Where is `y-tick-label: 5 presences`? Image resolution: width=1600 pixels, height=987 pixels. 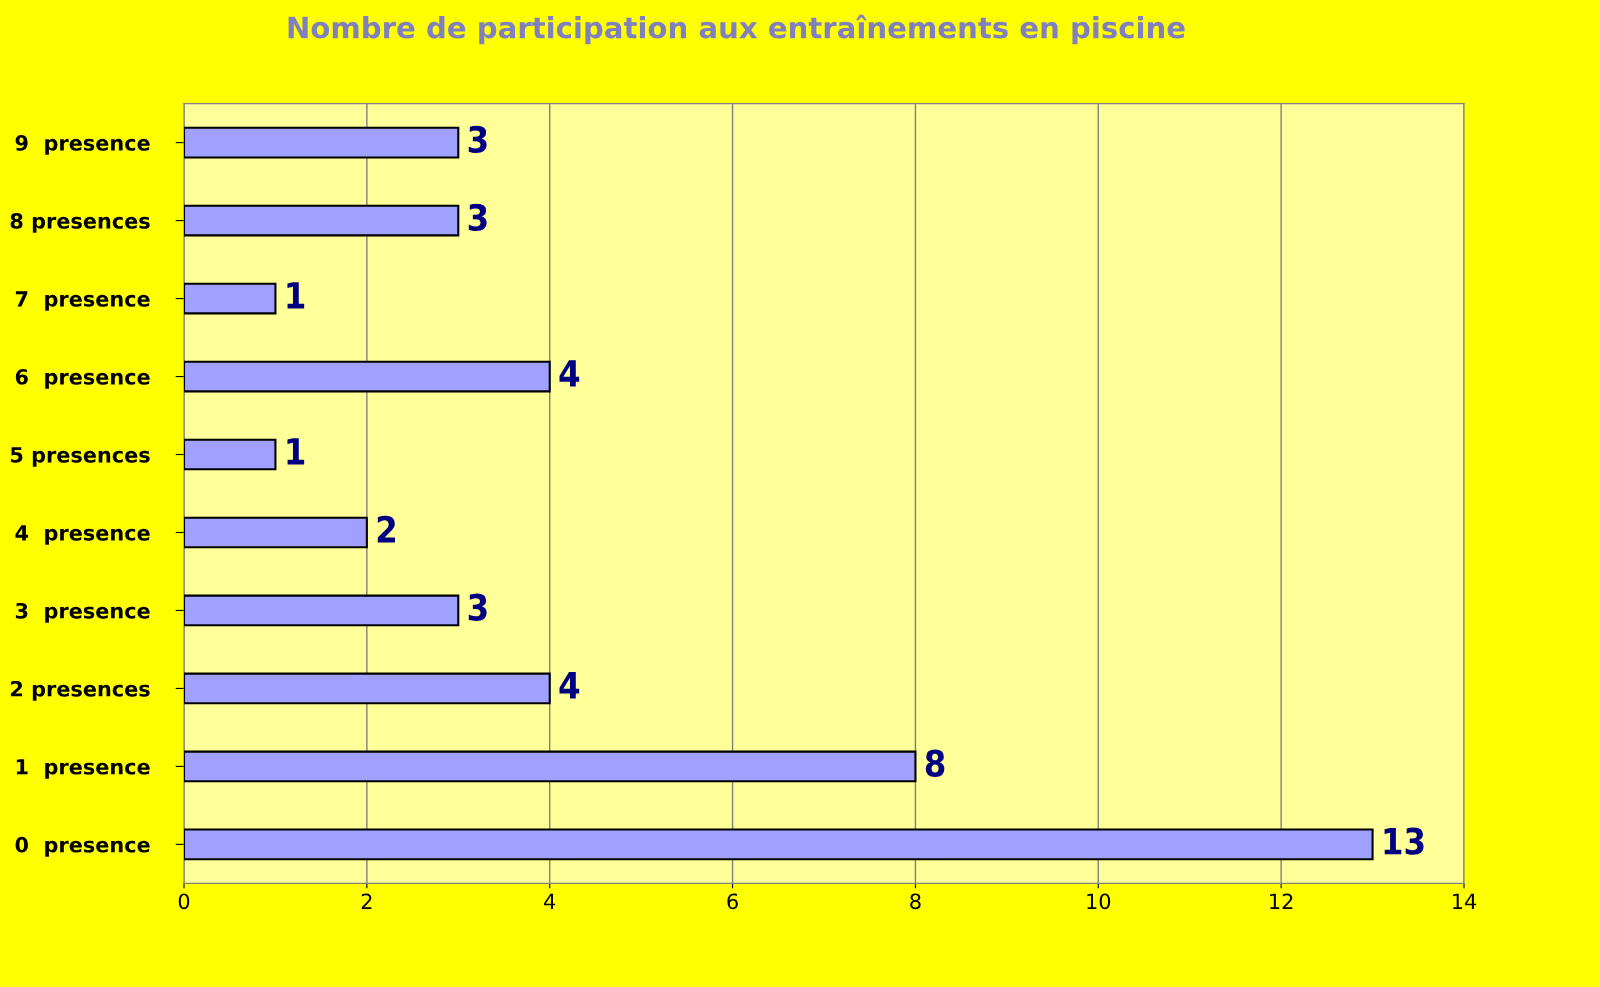
y-tick-label: 5 presences is located at coordinates (80, 457).